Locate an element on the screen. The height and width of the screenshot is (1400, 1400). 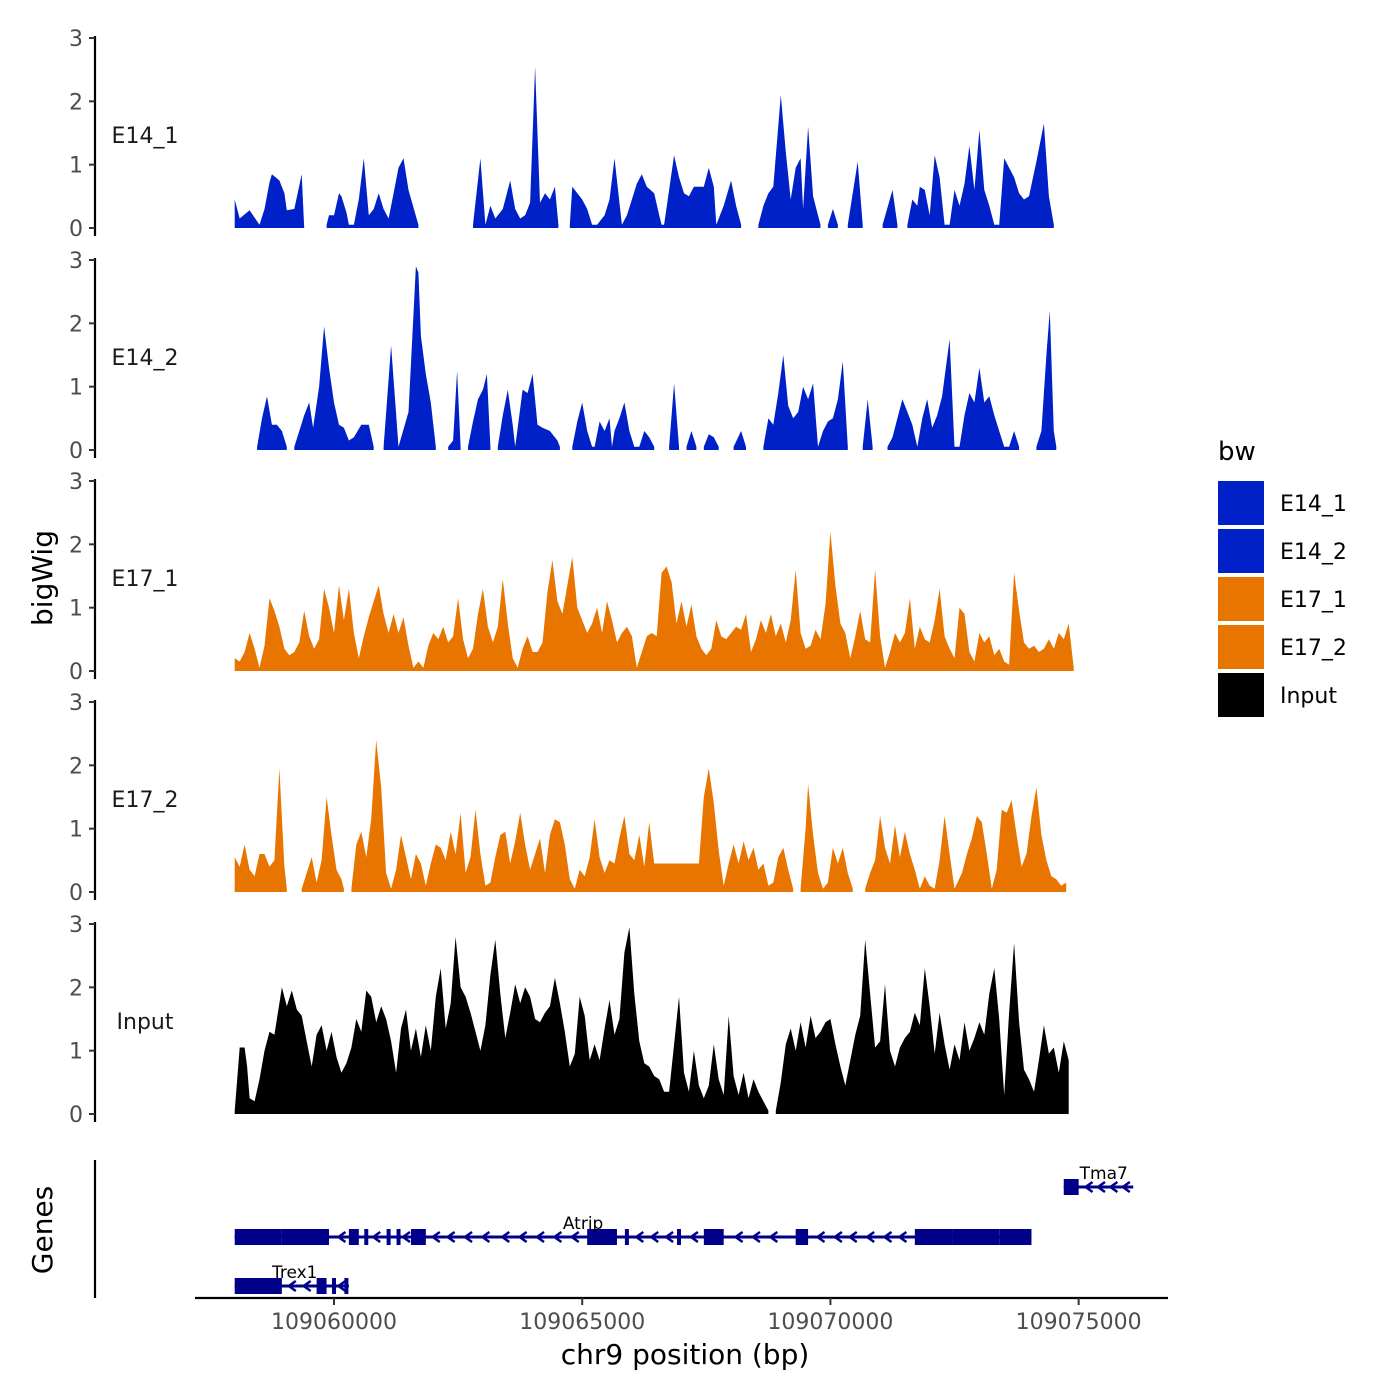
gene-label: Tma7 is located at coordinates (1103, 1174).